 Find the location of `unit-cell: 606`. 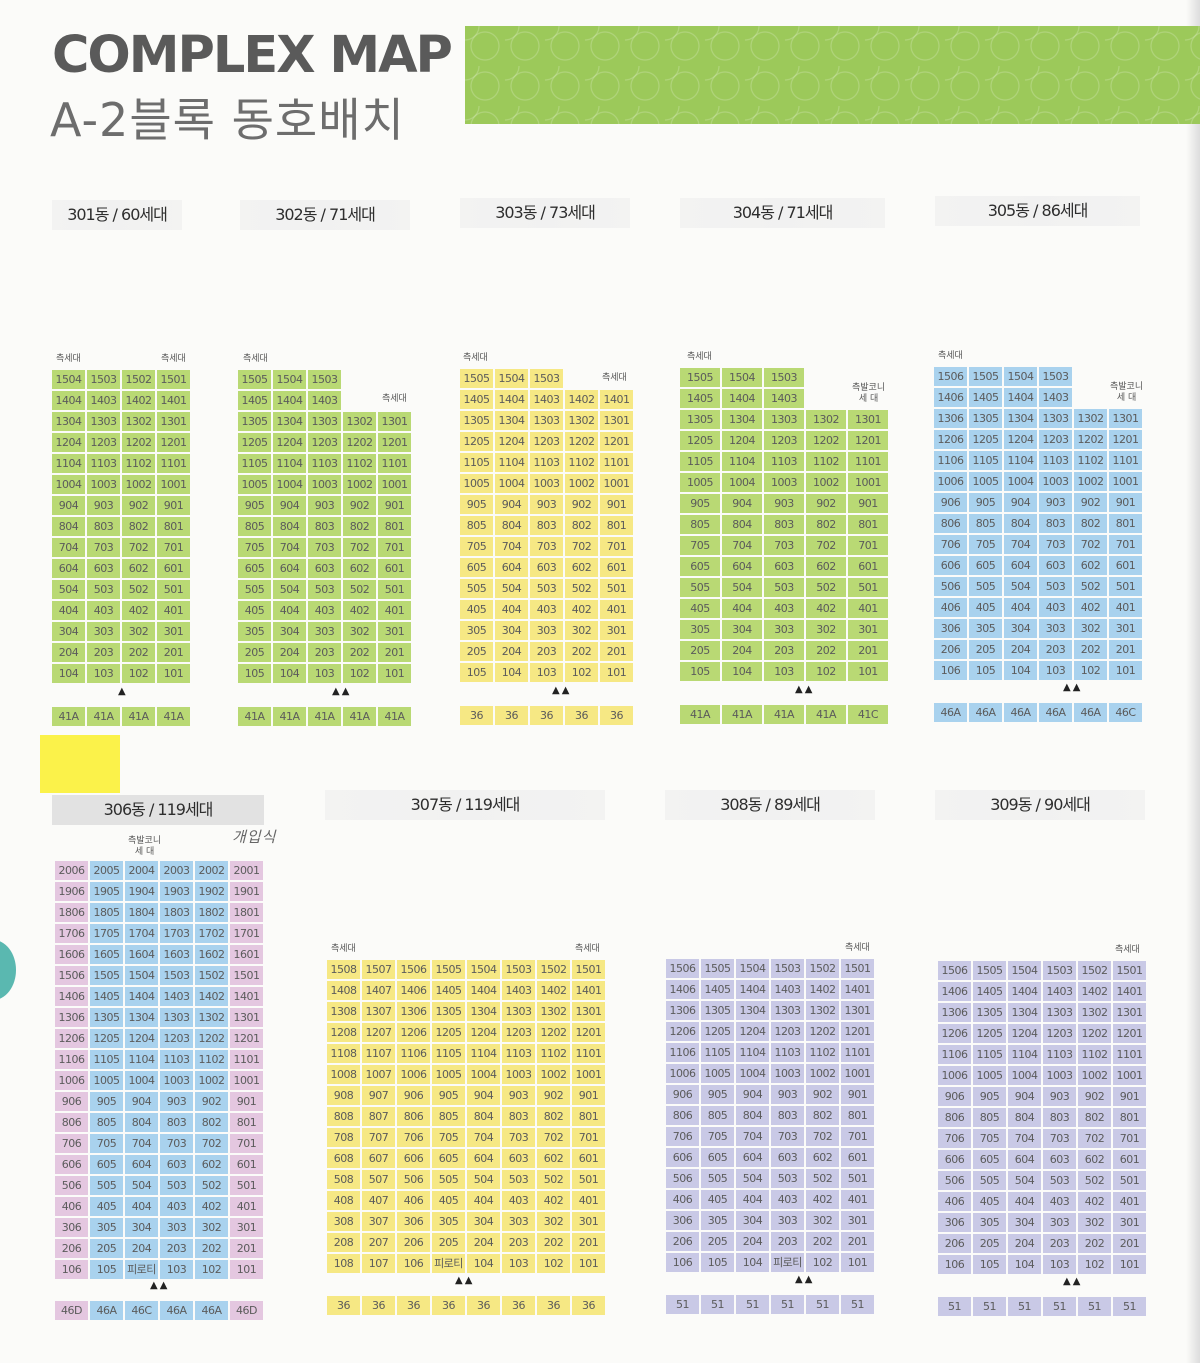

unit-cell: 606 is located at coordinates (950, 565).